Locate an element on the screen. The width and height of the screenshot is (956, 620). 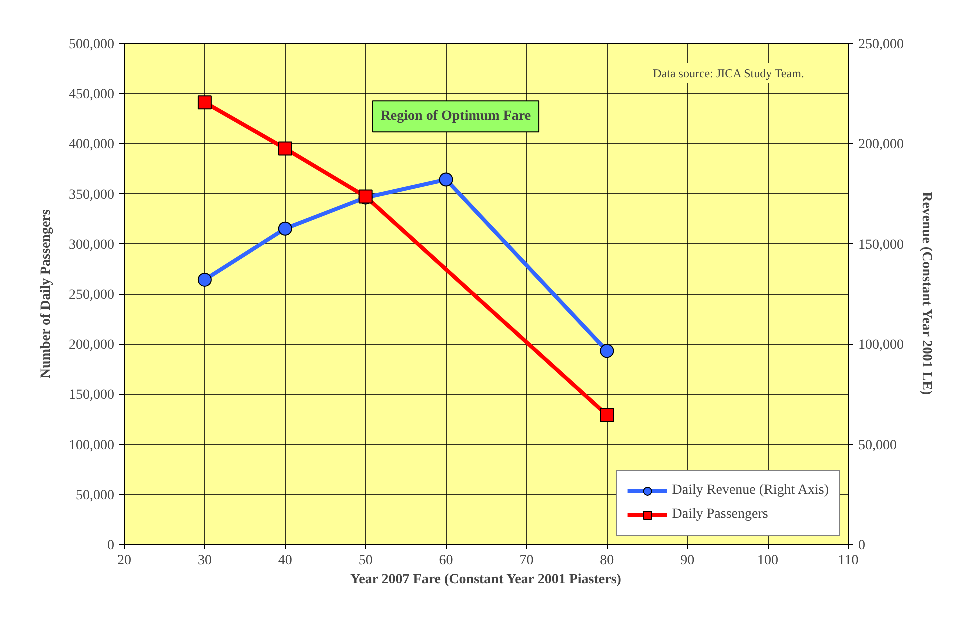
legend-label: Daily Revenue (Right Axis) is located at coordinates (750, 491).